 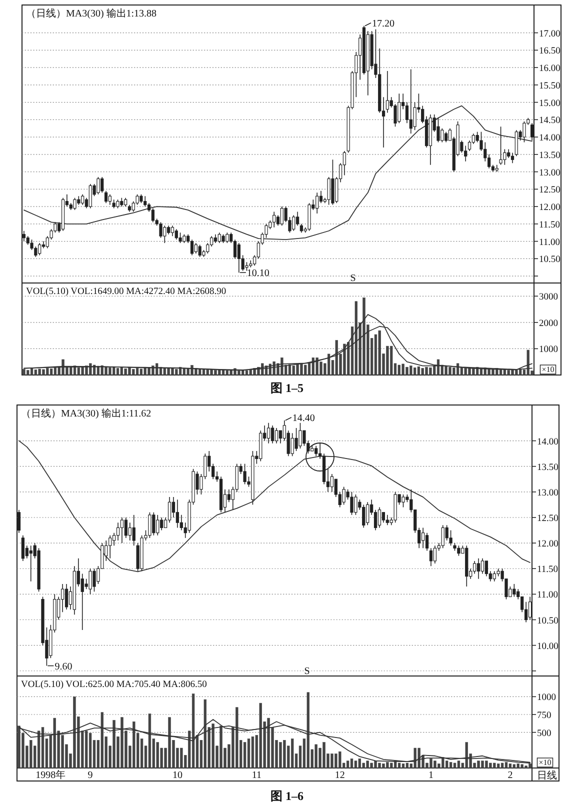 What do you see at coordinates (126, 292) in the screenshot?
I see `chart-title: VOL(5.10) VOL:1649.00 MA:4272.40 MA:2608.90` at bounding box center [126, 292].